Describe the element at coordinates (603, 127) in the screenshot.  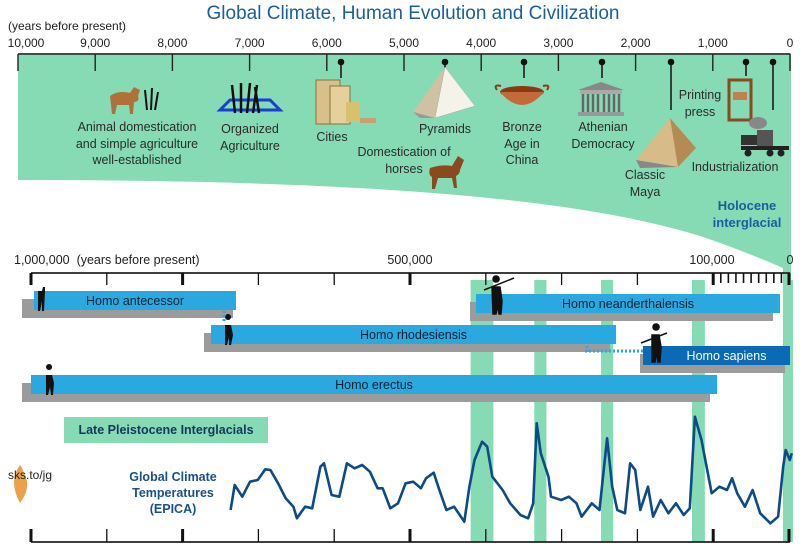
I see `event-label-line: Athenian` at that location.